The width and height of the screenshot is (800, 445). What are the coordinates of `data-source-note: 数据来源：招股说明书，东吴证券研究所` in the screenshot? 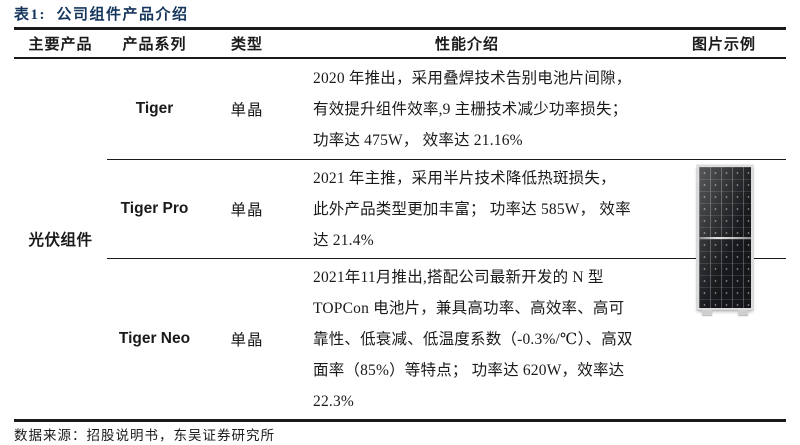 It's located at (144, 435).